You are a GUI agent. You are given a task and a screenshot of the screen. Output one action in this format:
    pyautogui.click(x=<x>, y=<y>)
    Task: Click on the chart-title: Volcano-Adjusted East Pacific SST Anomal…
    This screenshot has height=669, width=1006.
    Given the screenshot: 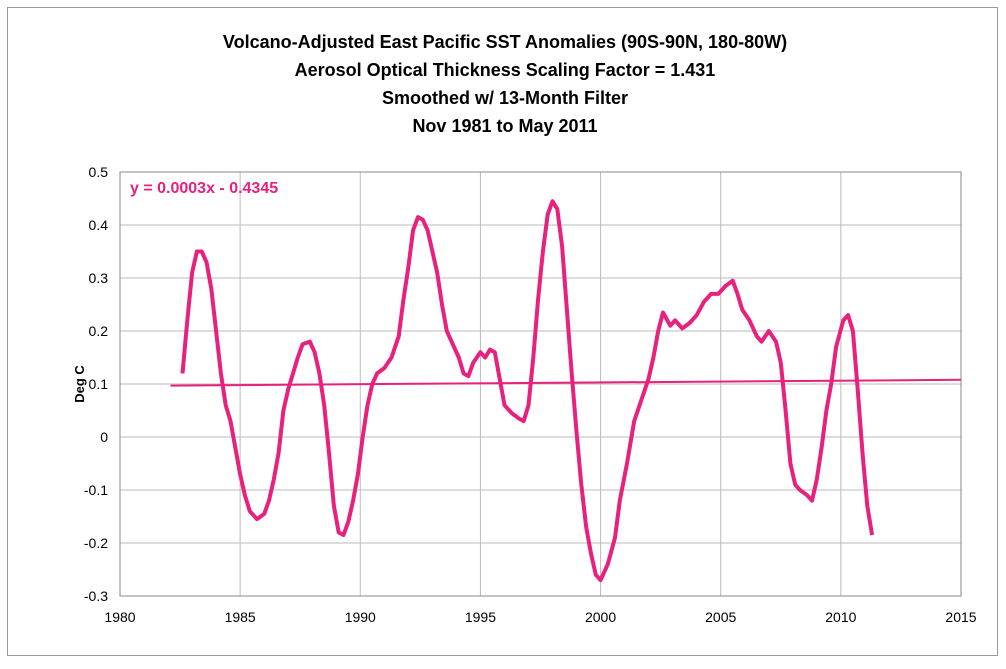 What is the action you would take?
    pyautogui.click(x=505, y=42)
    